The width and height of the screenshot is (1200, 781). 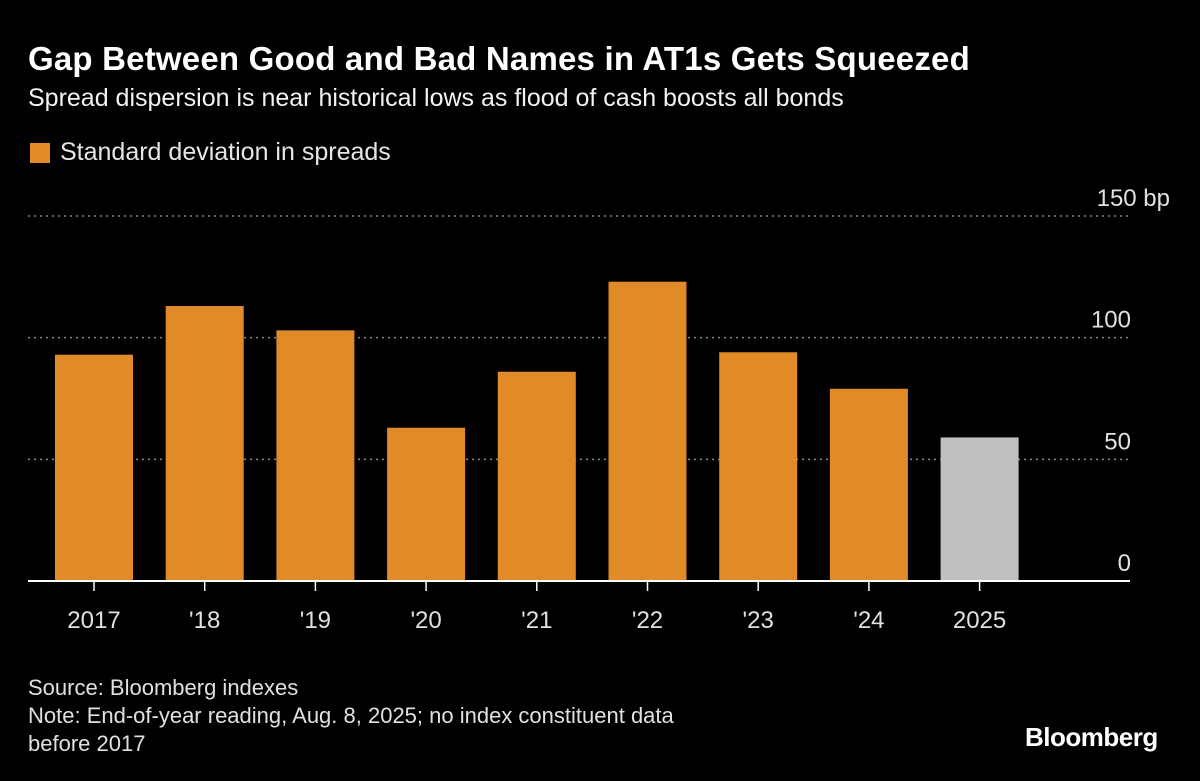 What do you see at coordinates (979, 509) in the screenshot?
I see `bar-2025` at bounding box center [979, 509].